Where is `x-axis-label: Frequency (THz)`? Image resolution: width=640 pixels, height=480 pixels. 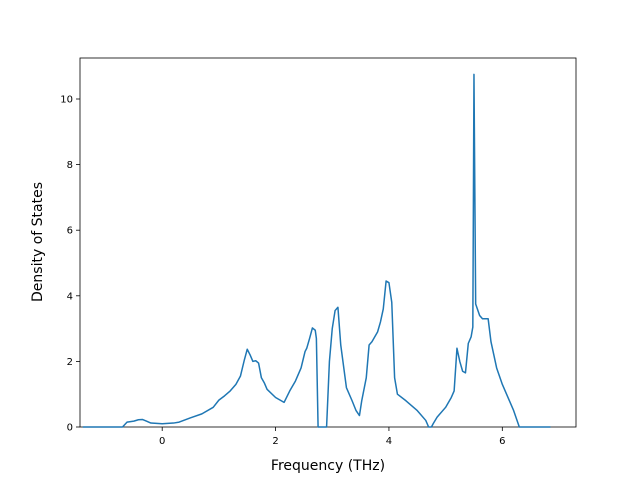
x-axis-label: Frequency (THz) is located at coordinates (328, 466).